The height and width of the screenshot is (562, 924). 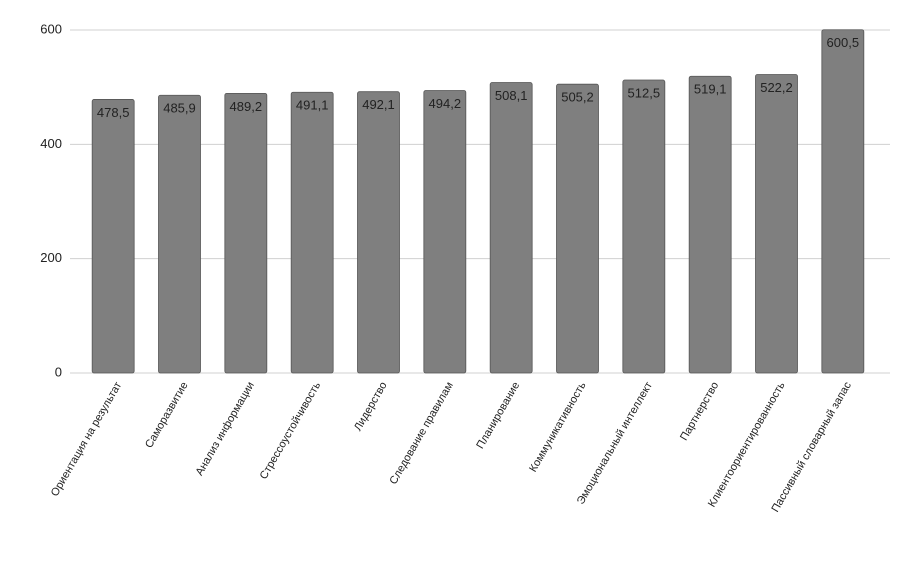 What do you see at coordinates (51, 143) in the screenshot?
I see `y-tick-label: 400` at bounding box center [51, 143].